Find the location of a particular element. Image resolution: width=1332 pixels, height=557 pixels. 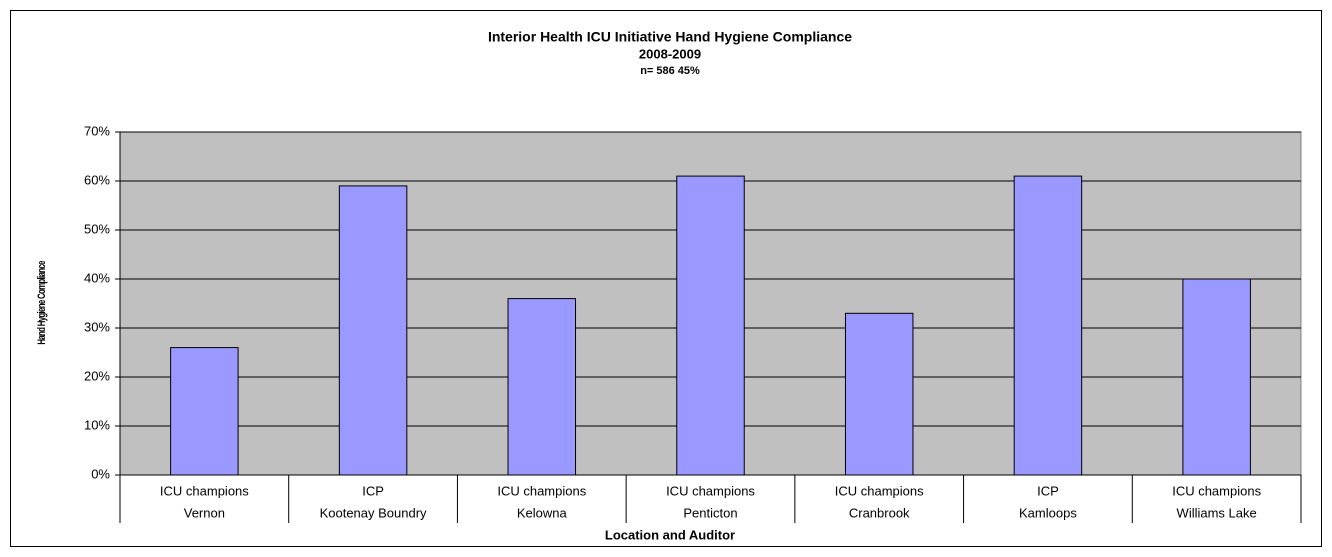

y-tick-label: 20% is located at coordinates (97, 375).